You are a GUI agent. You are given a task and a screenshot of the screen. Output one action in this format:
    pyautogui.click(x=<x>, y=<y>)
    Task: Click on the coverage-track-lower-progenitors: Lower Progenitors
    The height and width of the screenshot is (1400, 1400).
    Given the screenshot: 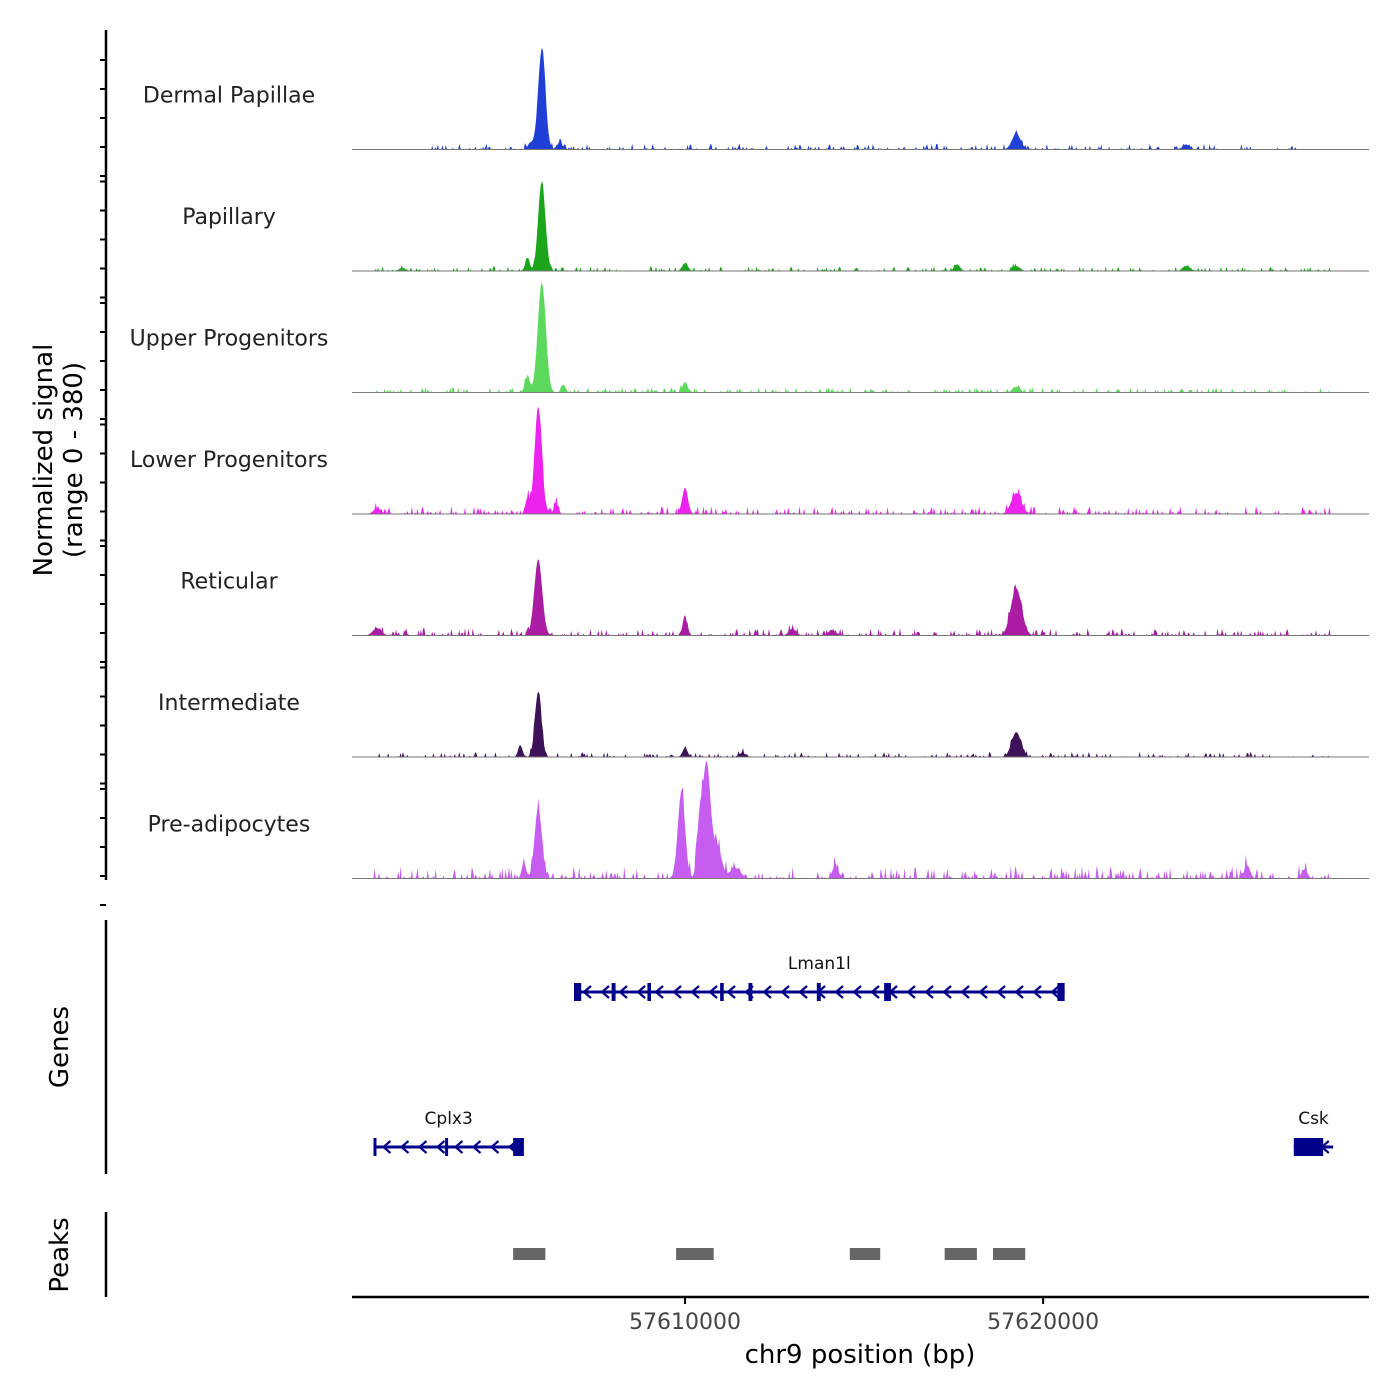 What is the action you would take?
    pyautogui.click(x=749, y=460)
    